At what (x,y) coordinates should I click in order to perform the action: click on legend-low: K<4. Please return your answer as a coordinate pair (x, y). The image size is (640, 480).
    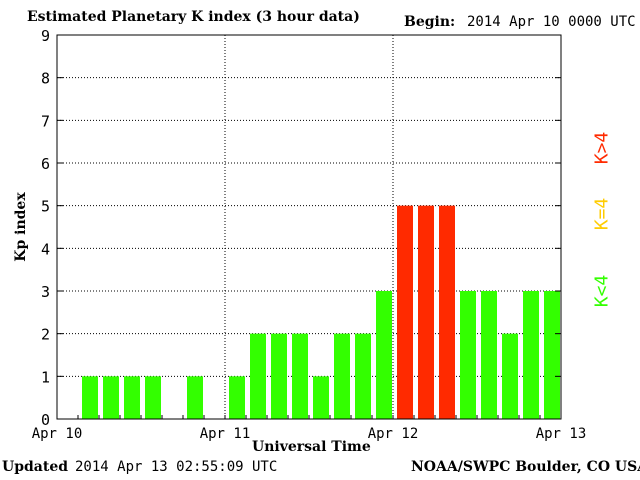
    Looking at the image, I should click on (602, 291).